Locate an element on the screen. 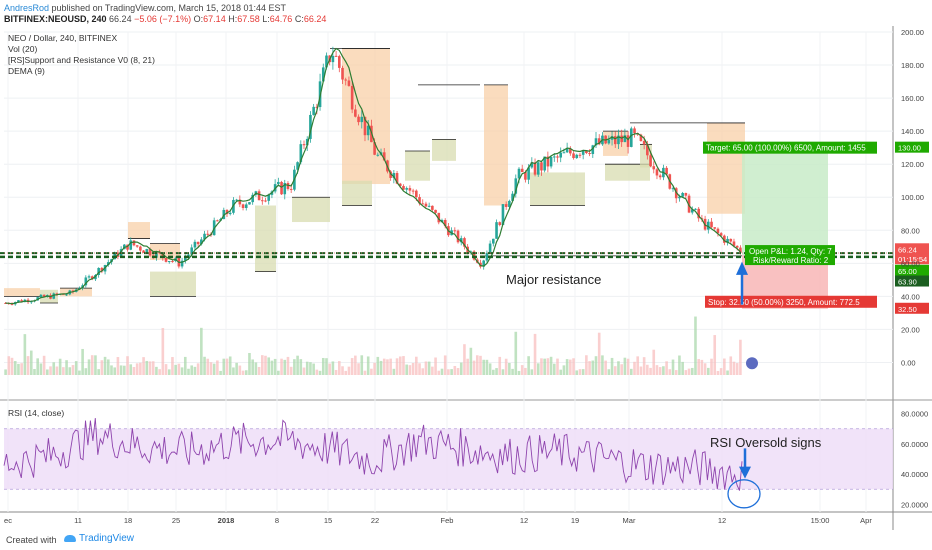 This screenshot has height=550, width=932. tradingview-logo: TradingView is located at coordinates (99, 538).